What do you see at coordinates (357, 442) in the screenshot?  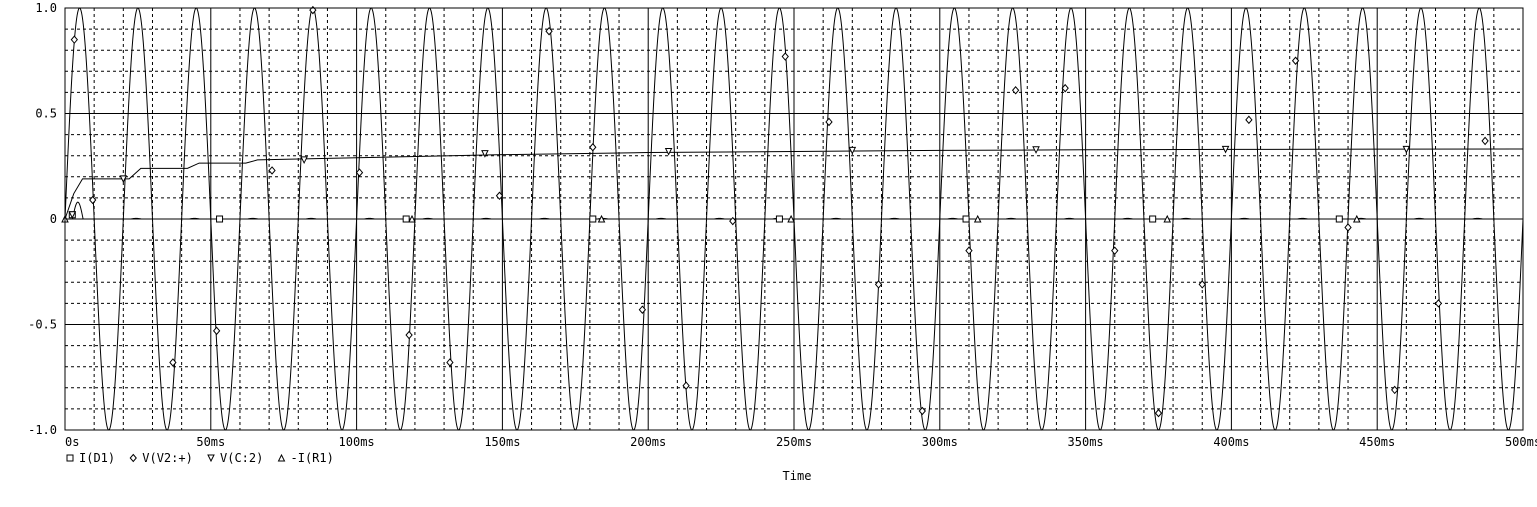 I see `x-tick-label: 100ms` at bounding box center [357, 442].